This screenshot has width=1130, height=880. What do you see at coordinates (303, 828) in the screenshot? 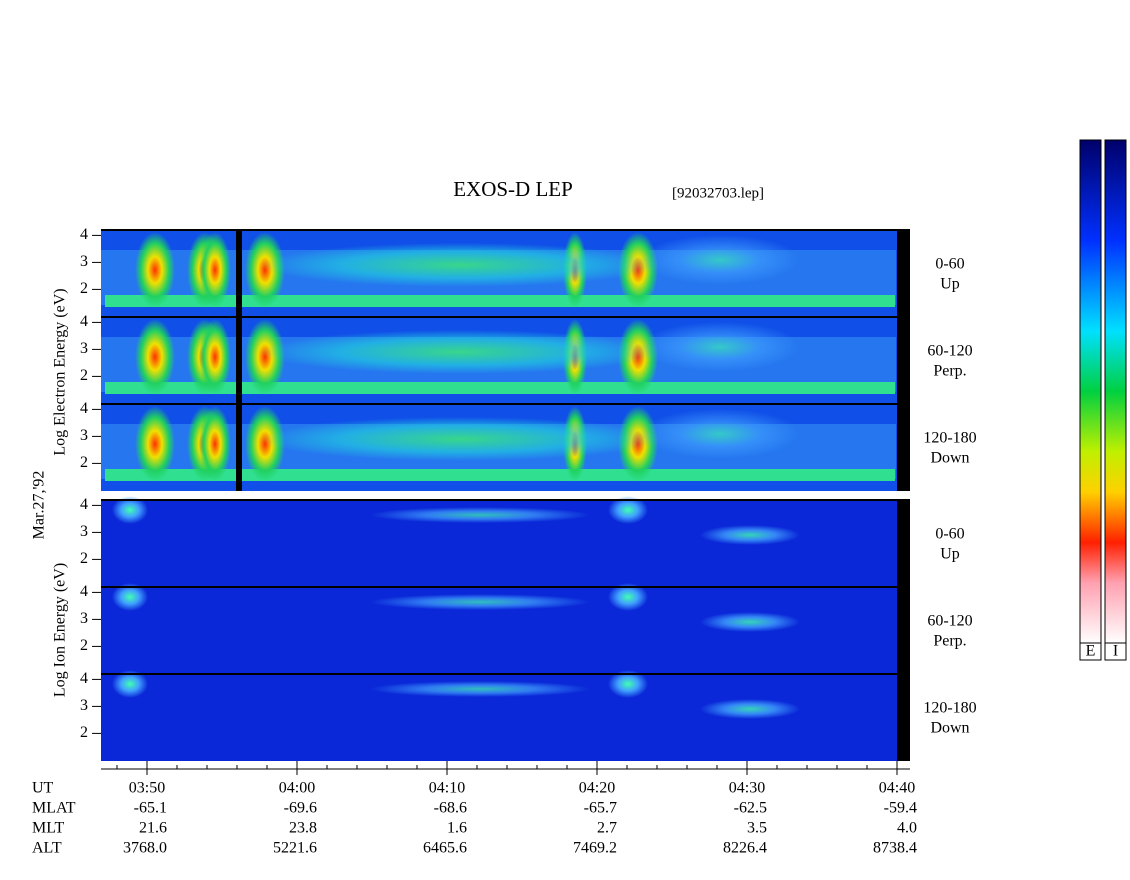
I see `orbit-value: 23.8` at bounding box center [303, 828].